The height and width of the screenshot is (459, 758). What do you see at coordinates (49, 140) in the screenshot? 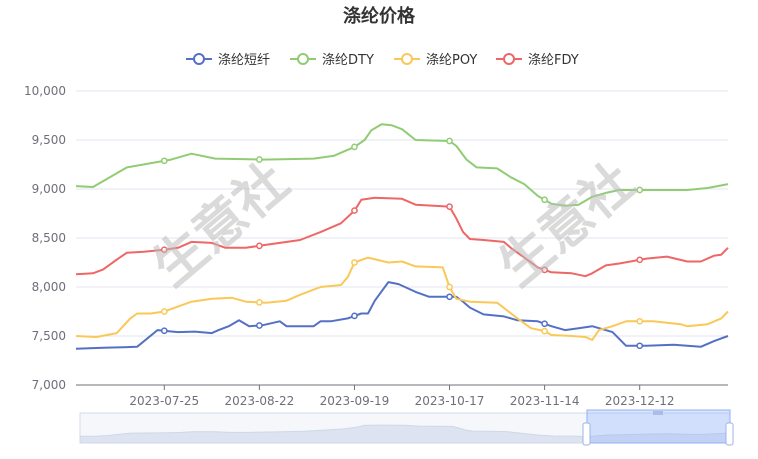
I see `y-tick-label: 9,500` at bounding box center [49, 140].